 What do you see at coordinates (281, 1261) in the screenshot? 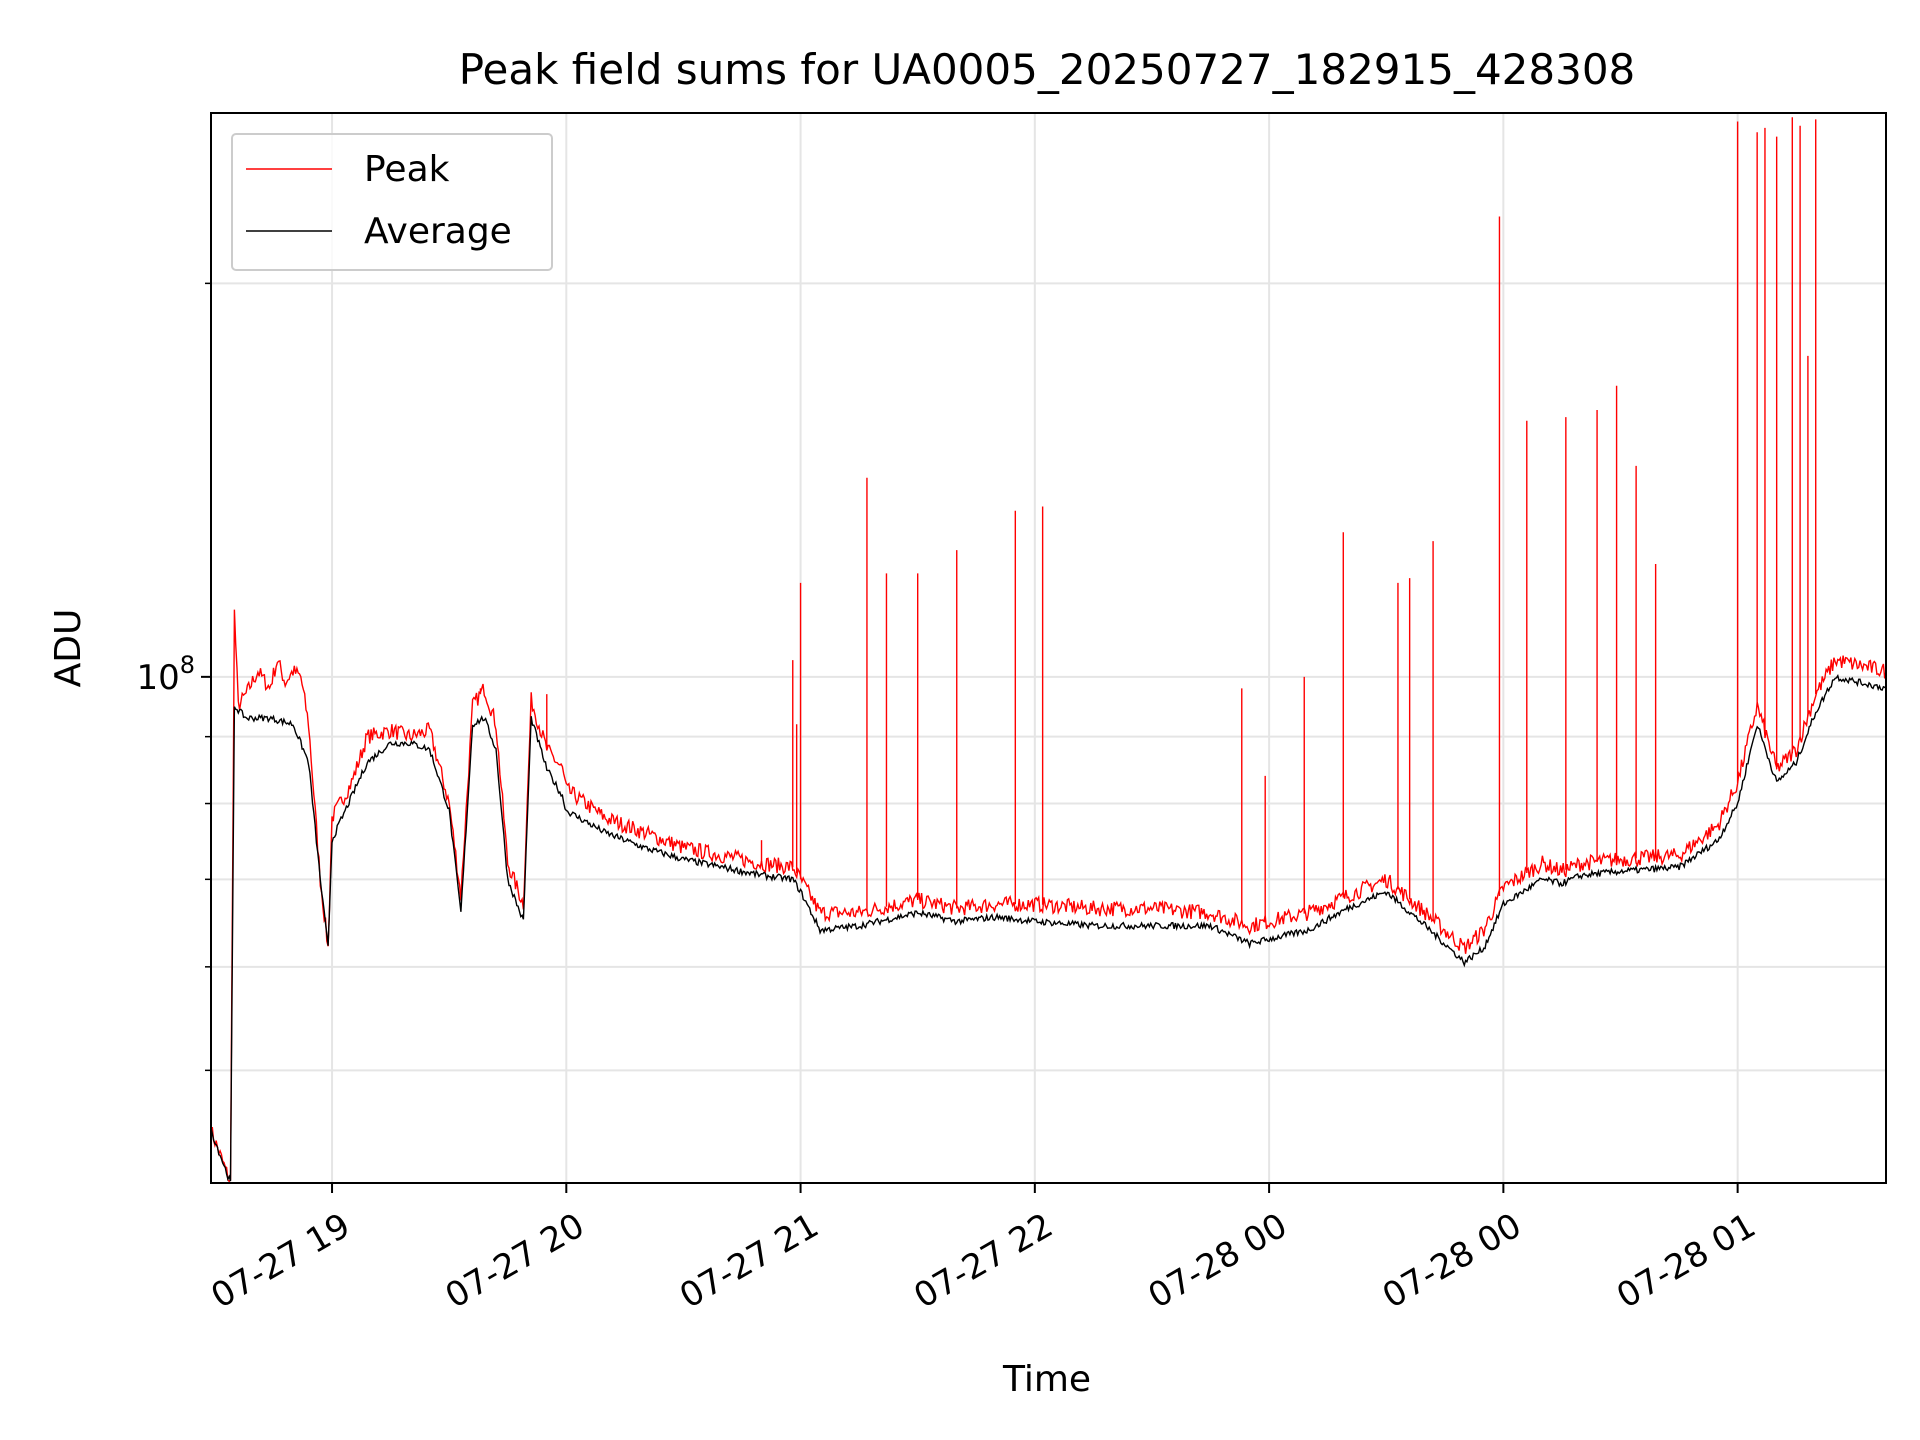
I see `x-tick-label: 07-27 19` at bounding box center [281, 1261].